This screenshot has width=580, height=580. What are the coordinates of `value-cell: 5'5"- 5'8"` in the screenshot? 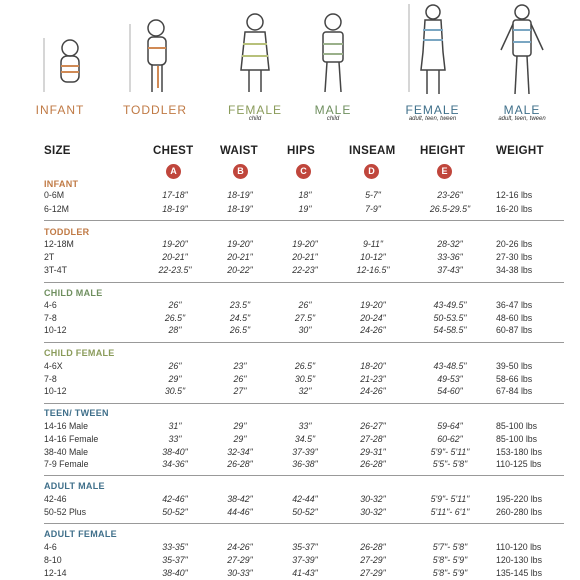 It's located at (450, 464).